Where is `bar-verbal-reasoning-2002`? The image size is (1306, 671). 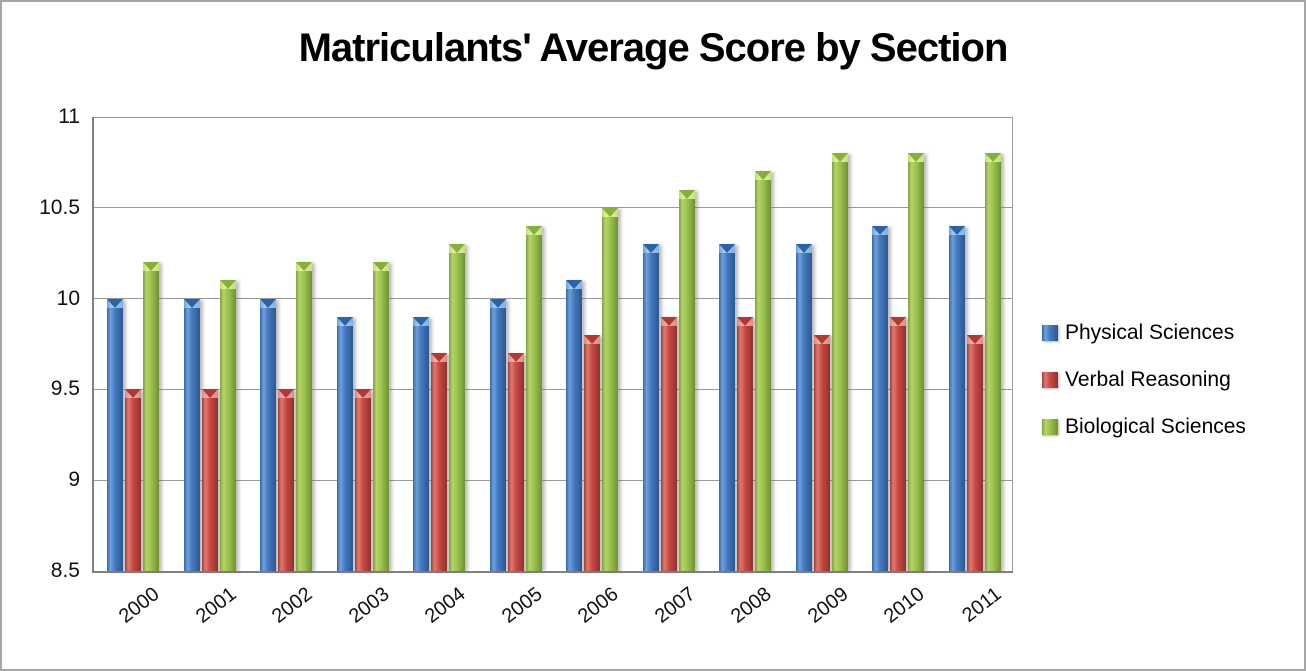
bar-verbal-reasoning-2002 is located at coordinates (286, 480).